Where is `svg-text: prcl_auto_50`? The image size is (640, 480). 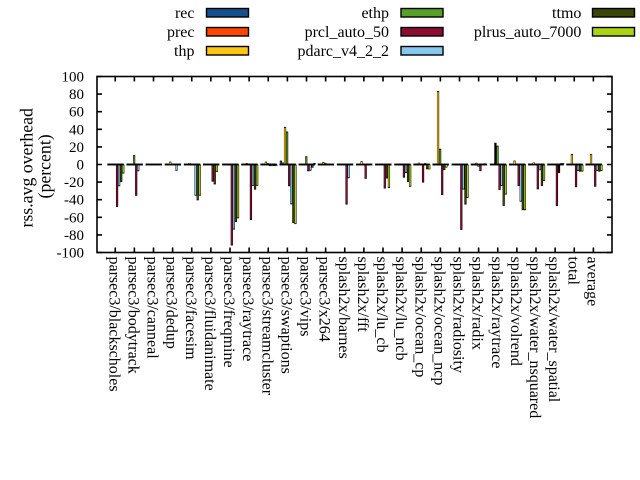
svg-text: prcl_auto_50 is located at coordinates (347, 32).